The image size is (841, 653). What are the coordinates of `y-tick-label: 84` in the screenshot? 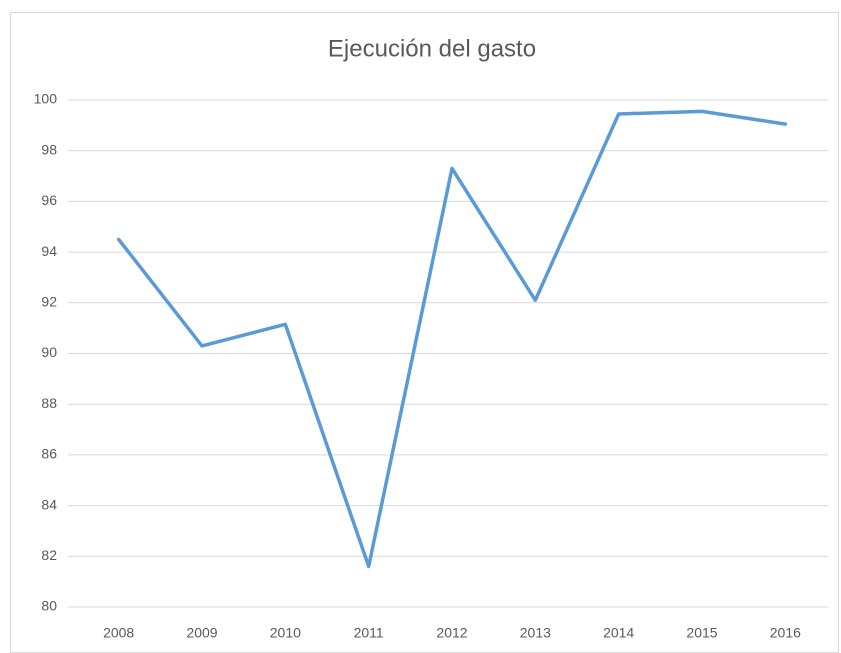 It's located at (49, 504).